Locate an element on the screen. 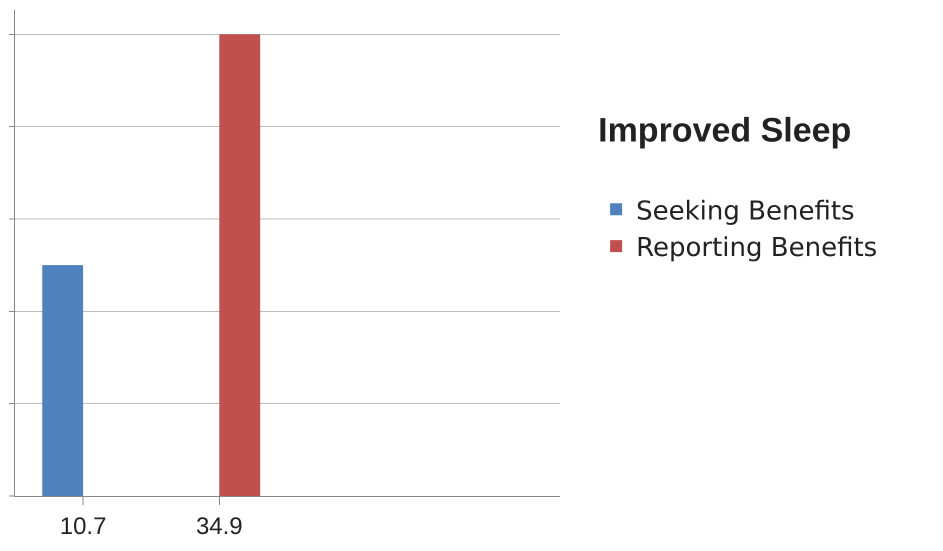 This screenshot has height=551, width=943. x-tick-label: 34.9 is located at coordinates (219, 526).